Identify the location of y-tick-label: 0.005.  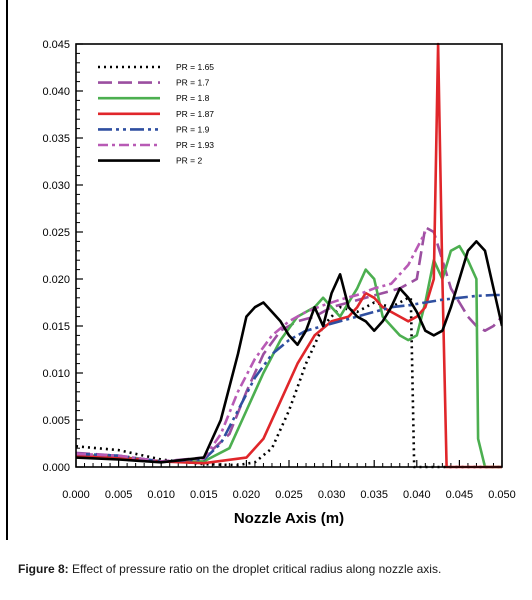
(56, 421).